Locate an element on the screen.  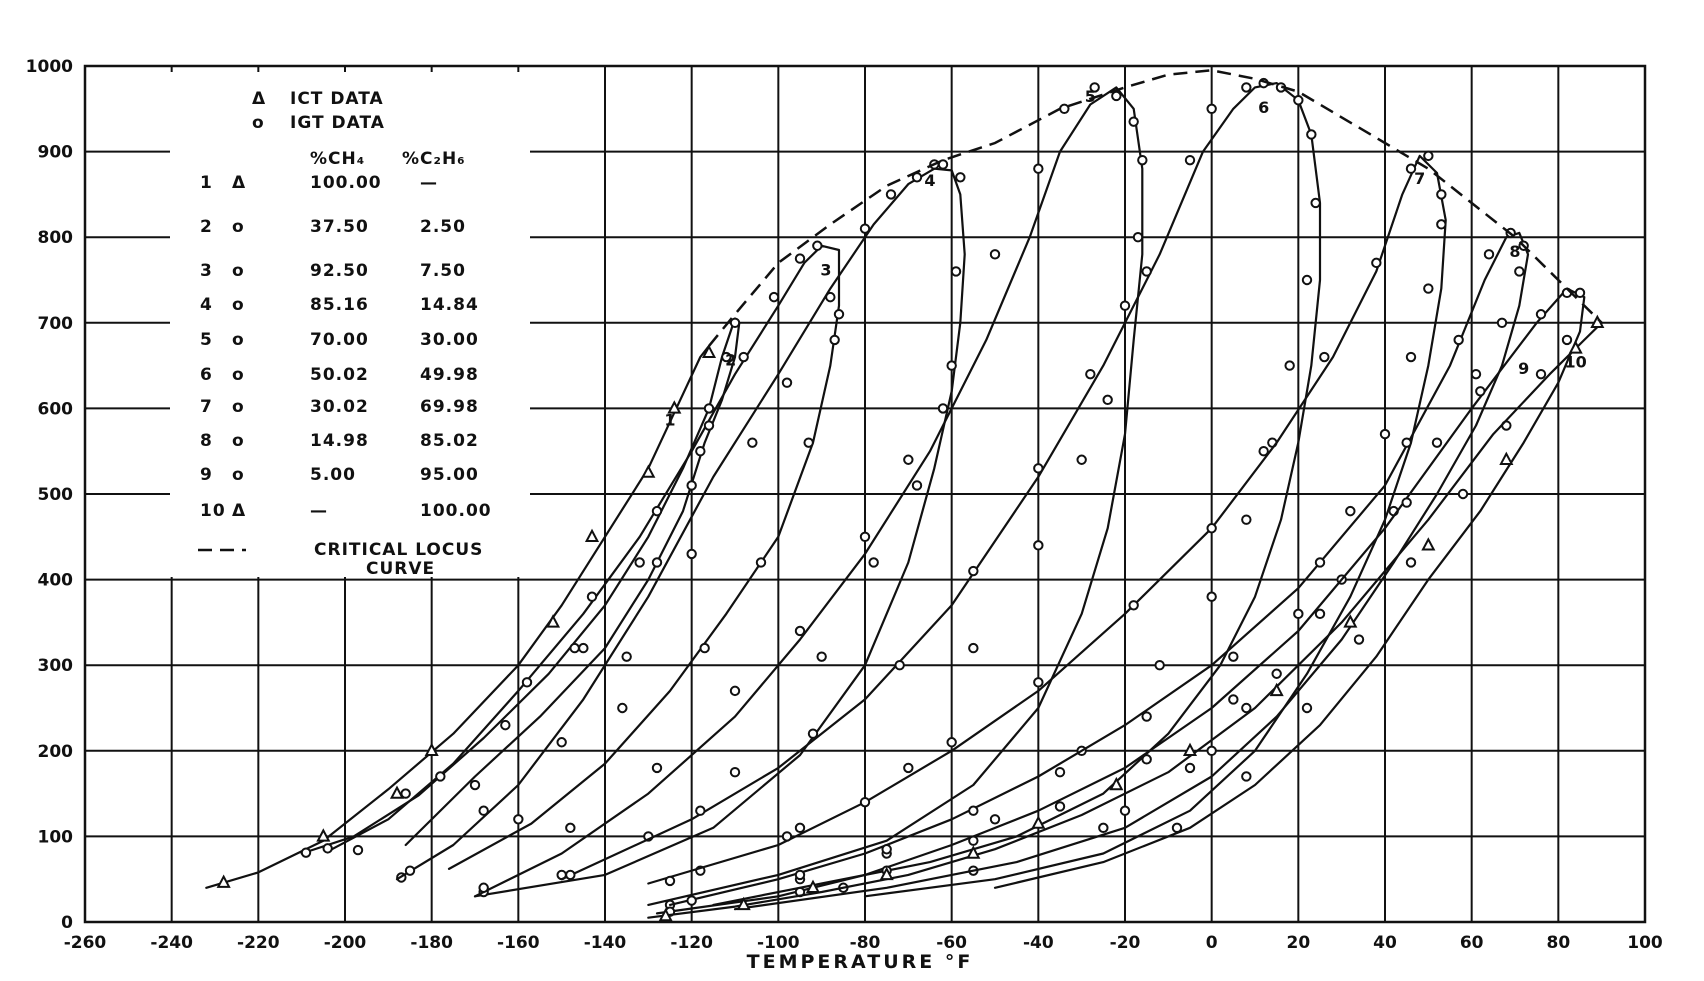
x-tick-label: -60 is located at coordinates (951, 943).